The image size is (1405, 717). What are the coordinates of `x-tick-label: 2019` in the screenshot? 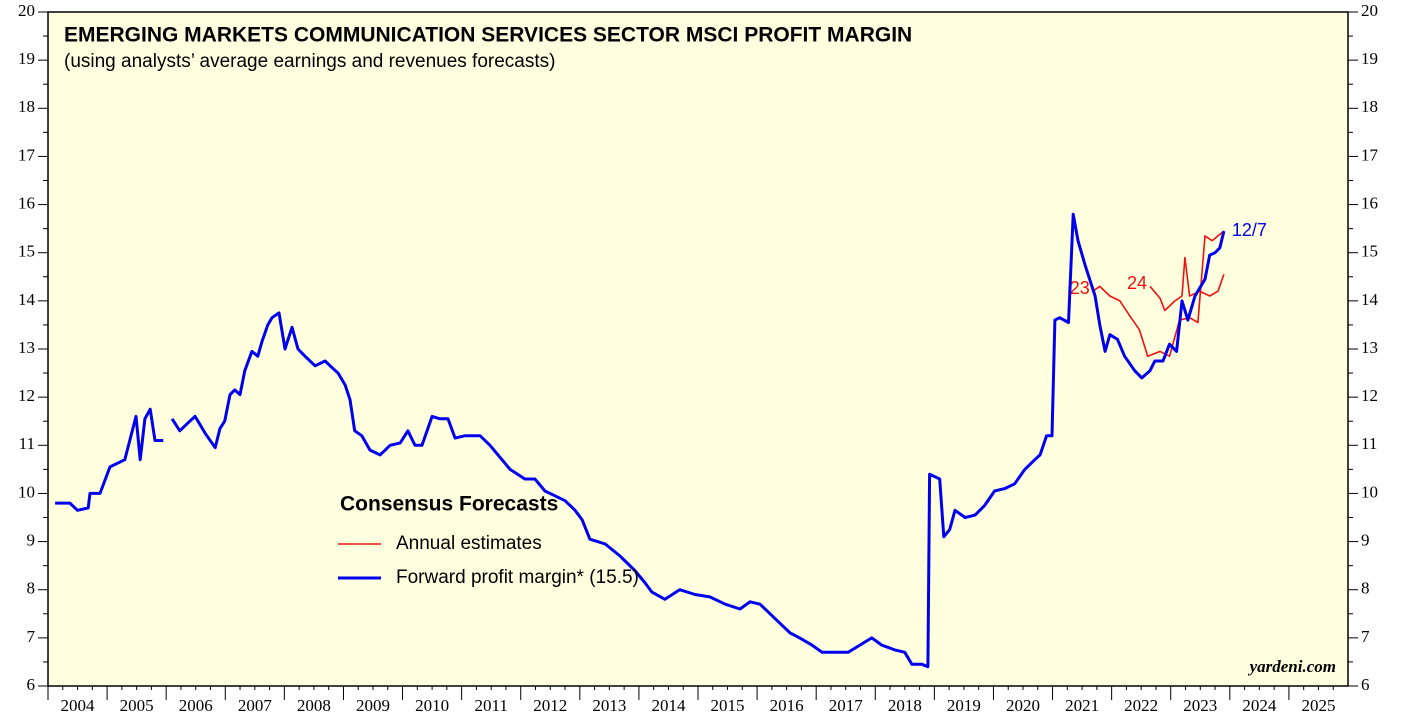 It's located at (964, 705).